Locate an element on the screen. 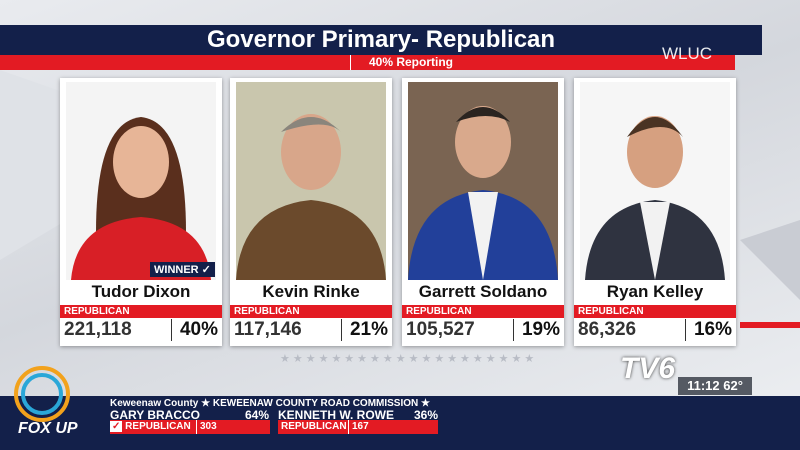 This screenshot has width=800, height=450. candidate-name: Ryan Kelley is located at coordinates (655, 291).